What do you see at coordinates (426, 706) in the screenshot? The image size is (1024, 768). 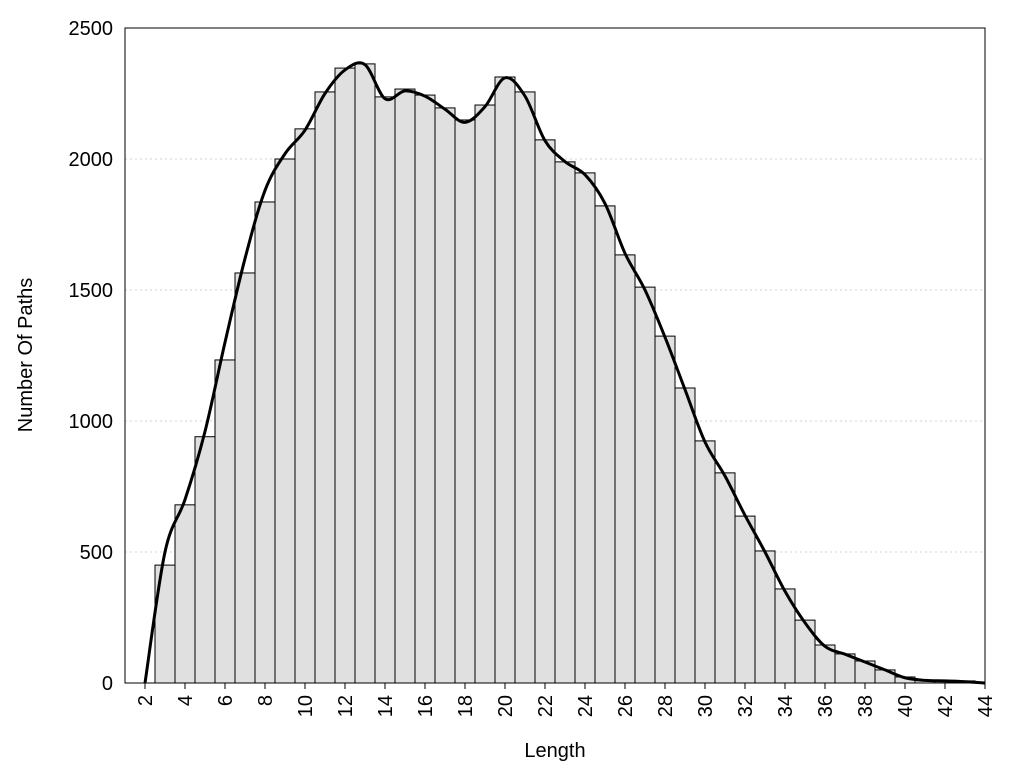 I see `x-tick-label: 16` at bounding box center [426, 706].